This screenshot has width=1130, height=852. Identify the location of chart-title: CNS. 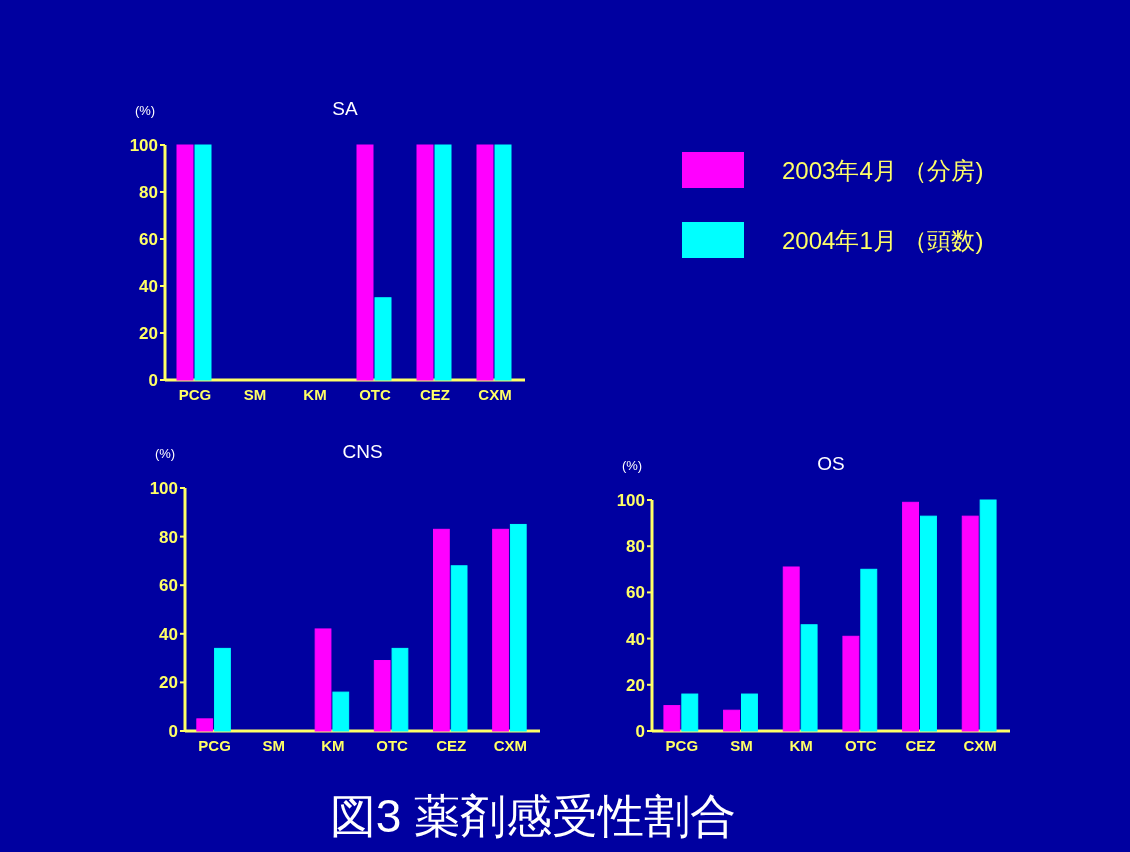
(362, 451).